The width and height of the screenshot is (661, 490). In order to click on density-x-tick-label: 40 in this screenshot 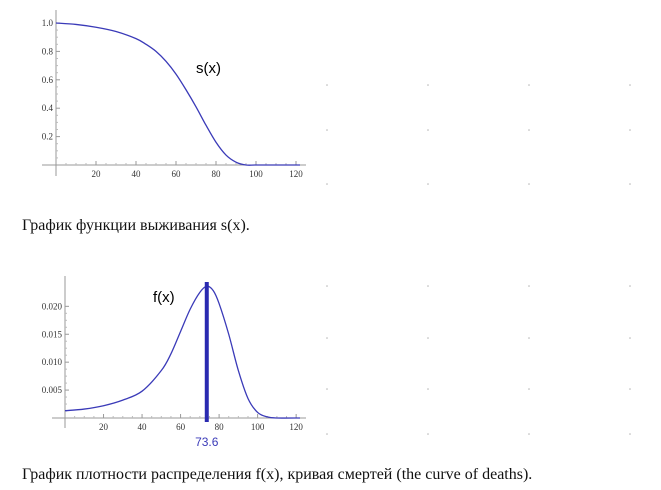, I will do `click(143, 427)`.